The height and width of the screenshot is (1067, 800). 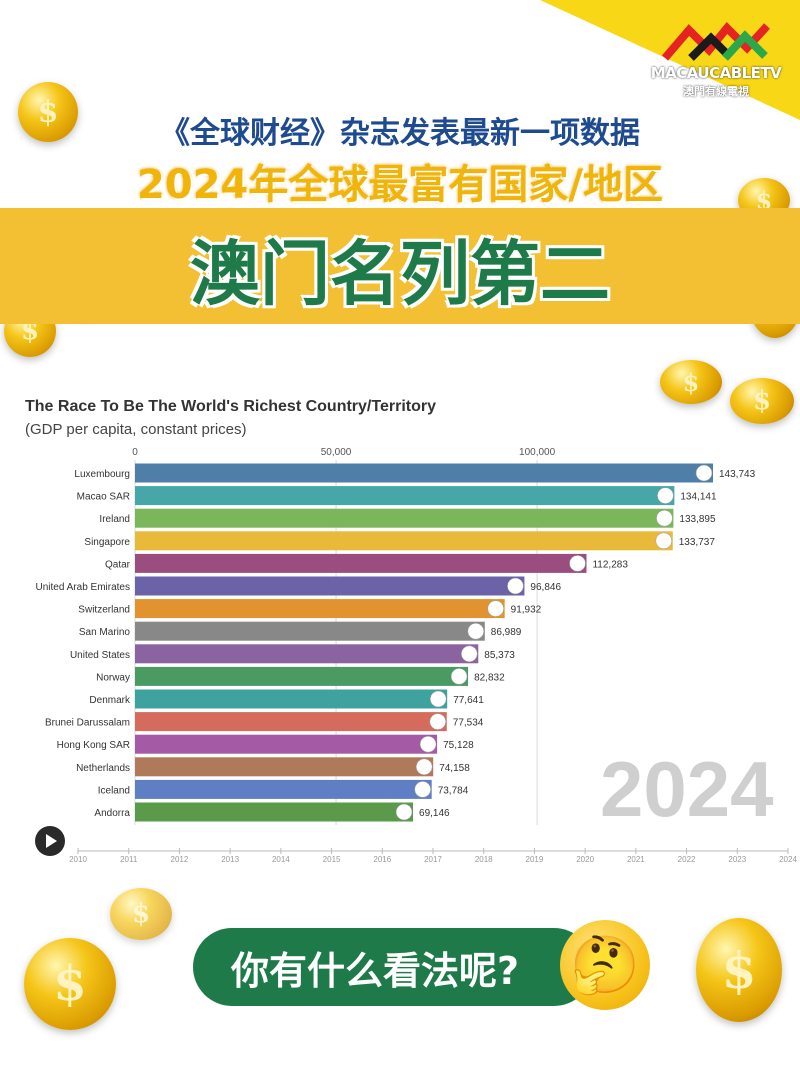 What do you see at coordinates (434, 813) in the screenshot?
I see `value-label: 69,146` at bounding box center [434, 813].